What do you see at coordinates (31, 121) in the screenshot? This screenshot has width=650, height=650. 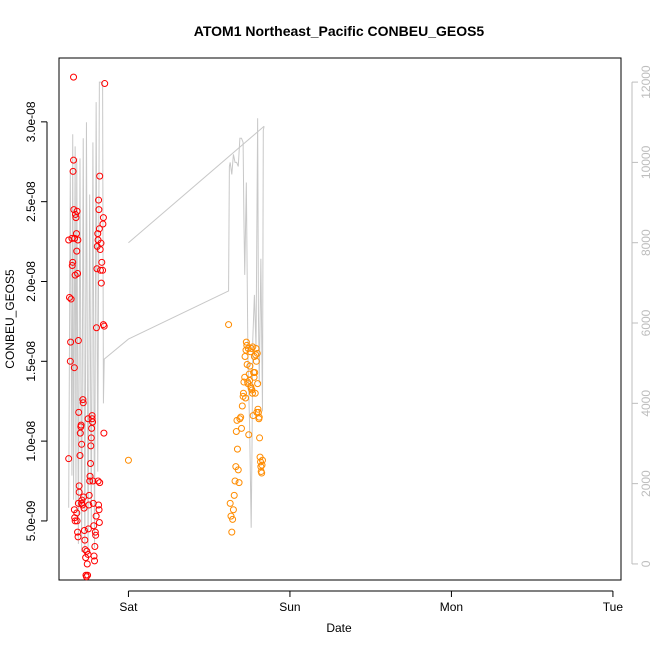 I see `y-tick-label: 3.0e-08` at bounding box center [31, 121].